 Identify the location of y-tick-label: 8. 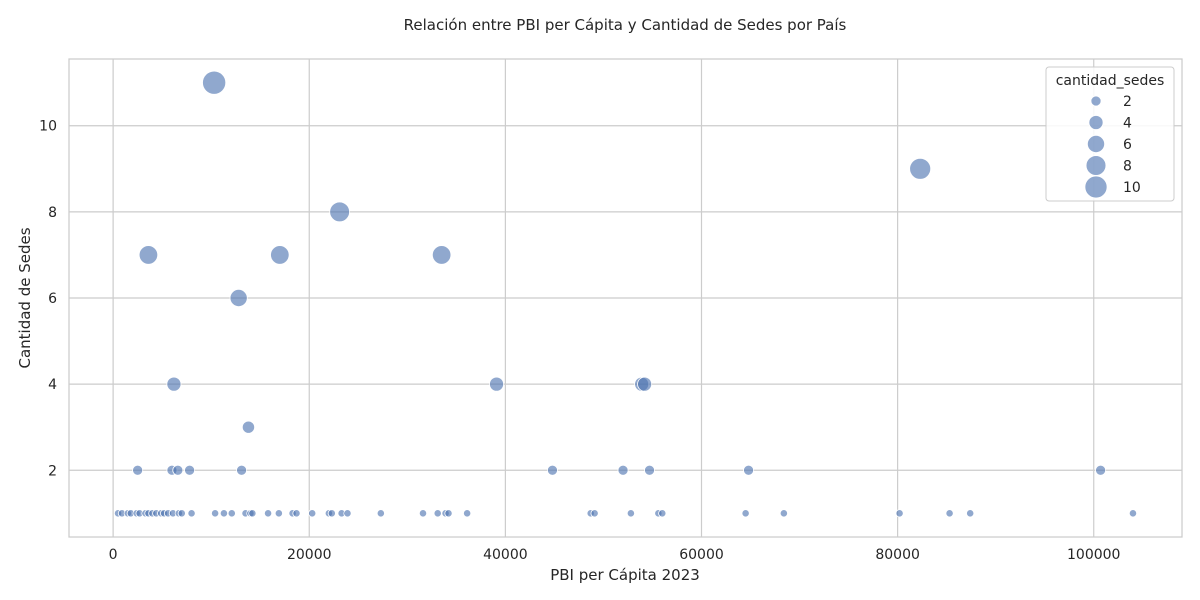
(52, 213).